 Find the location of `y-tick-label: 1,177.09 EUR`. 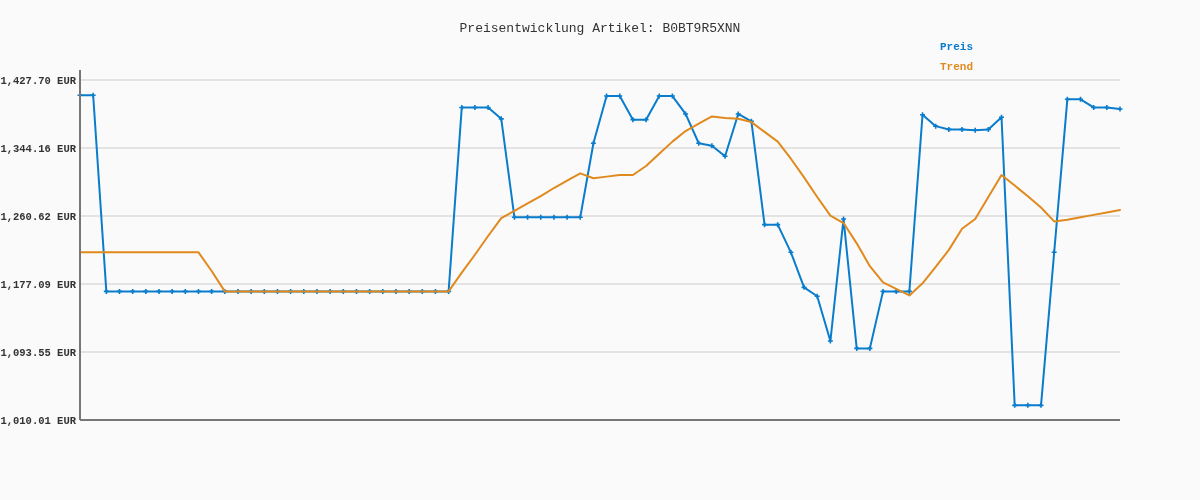

y-tick-label: 1,177.09 EUR is located at coordinates (38, 284).